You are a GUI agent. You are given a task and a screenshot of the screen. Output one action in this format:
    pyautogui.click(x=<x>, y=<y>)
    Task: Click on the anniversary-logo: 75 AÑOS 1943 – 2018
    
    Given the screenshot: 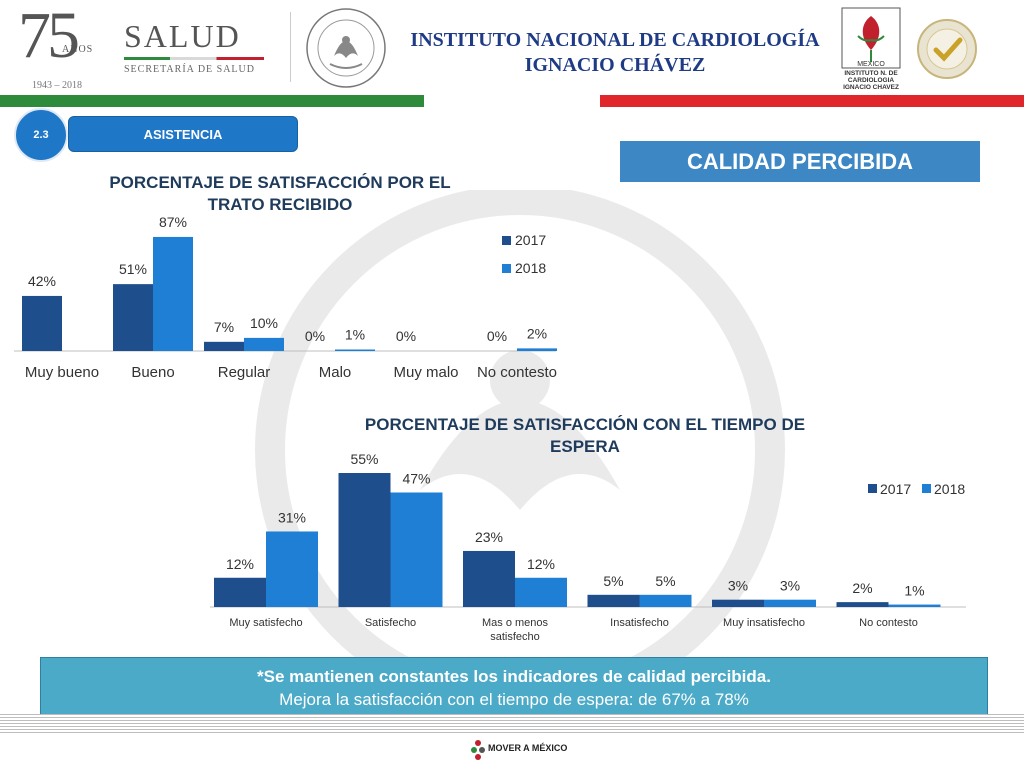 What is the action you would take?
    pyautogui.click(x=58, y=45)
    